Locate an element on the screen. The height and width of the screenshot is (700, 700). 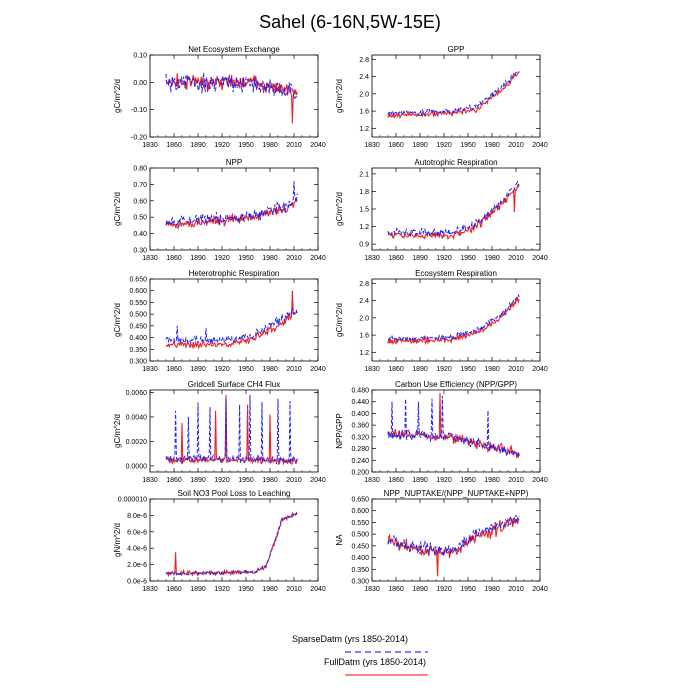
y-tick-label: 0.500 is located at coordinates (138, 315).